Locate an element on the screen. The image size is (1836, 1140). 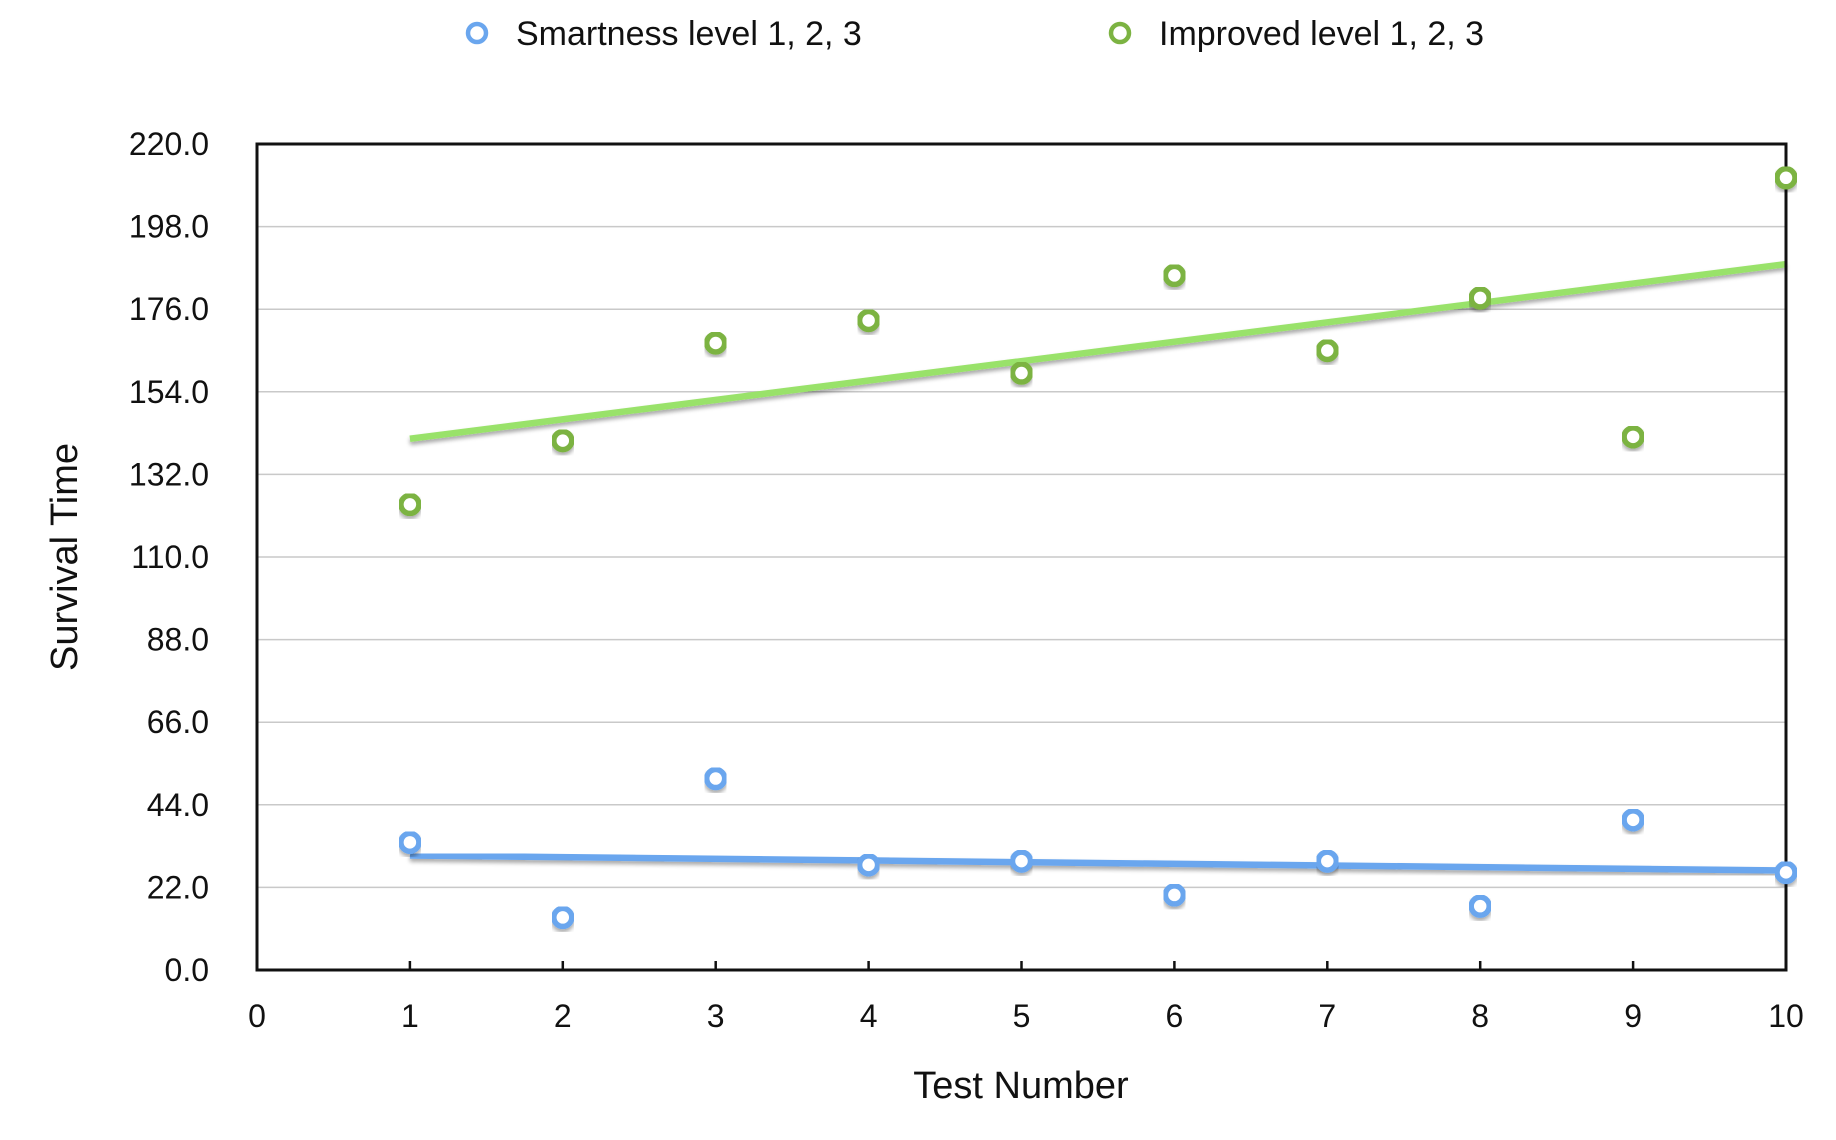
x-axis-ticks is located at coordinates (1021, 965).